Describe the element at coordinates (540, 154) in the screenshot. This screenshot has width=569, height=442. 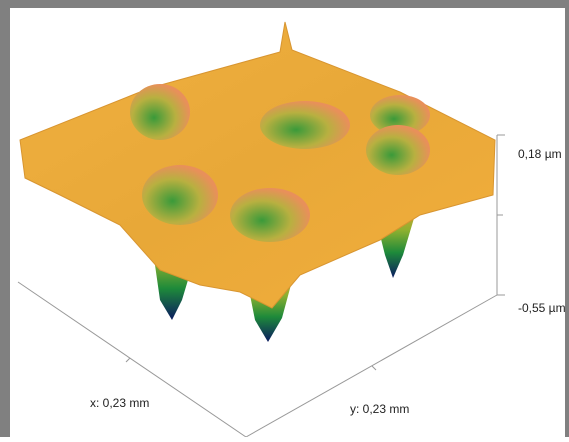
I see `z-max-label: 0,18 µm` at that location.